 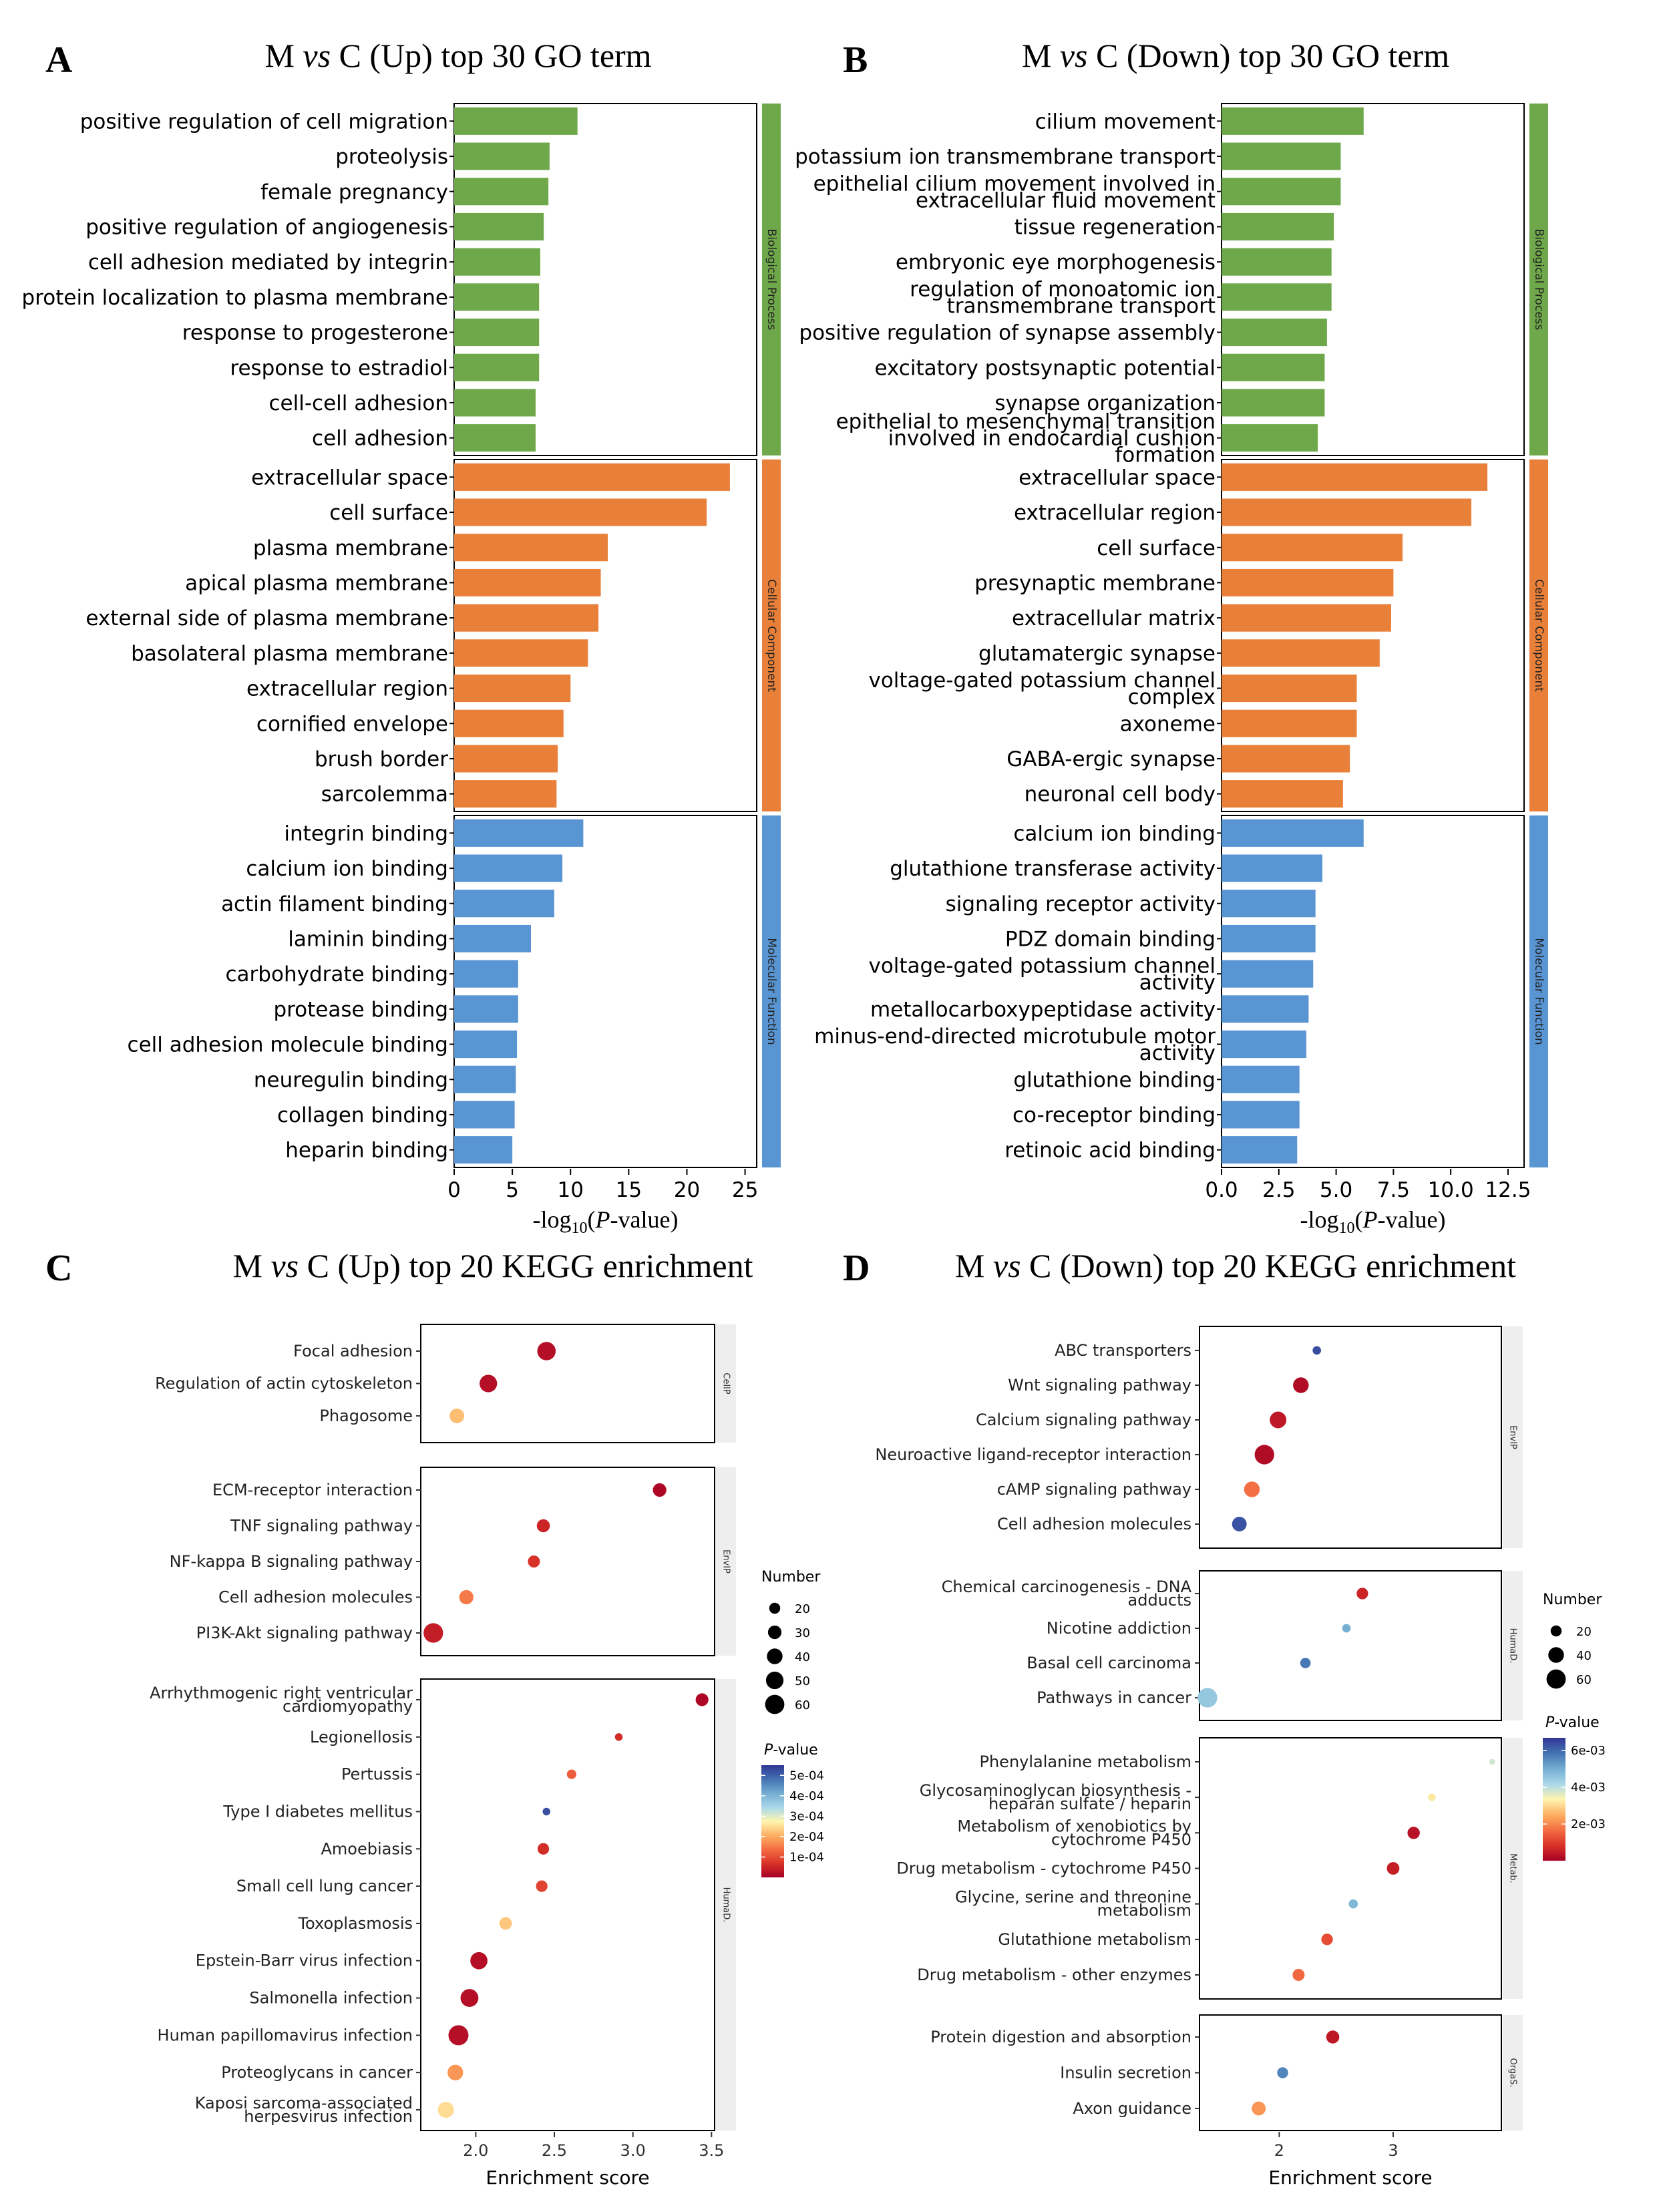 What do you see at coordinates (726, 1383) in the screenshot?
I see `facet-strip-label: CellP` at bounding box center [726, 1383].